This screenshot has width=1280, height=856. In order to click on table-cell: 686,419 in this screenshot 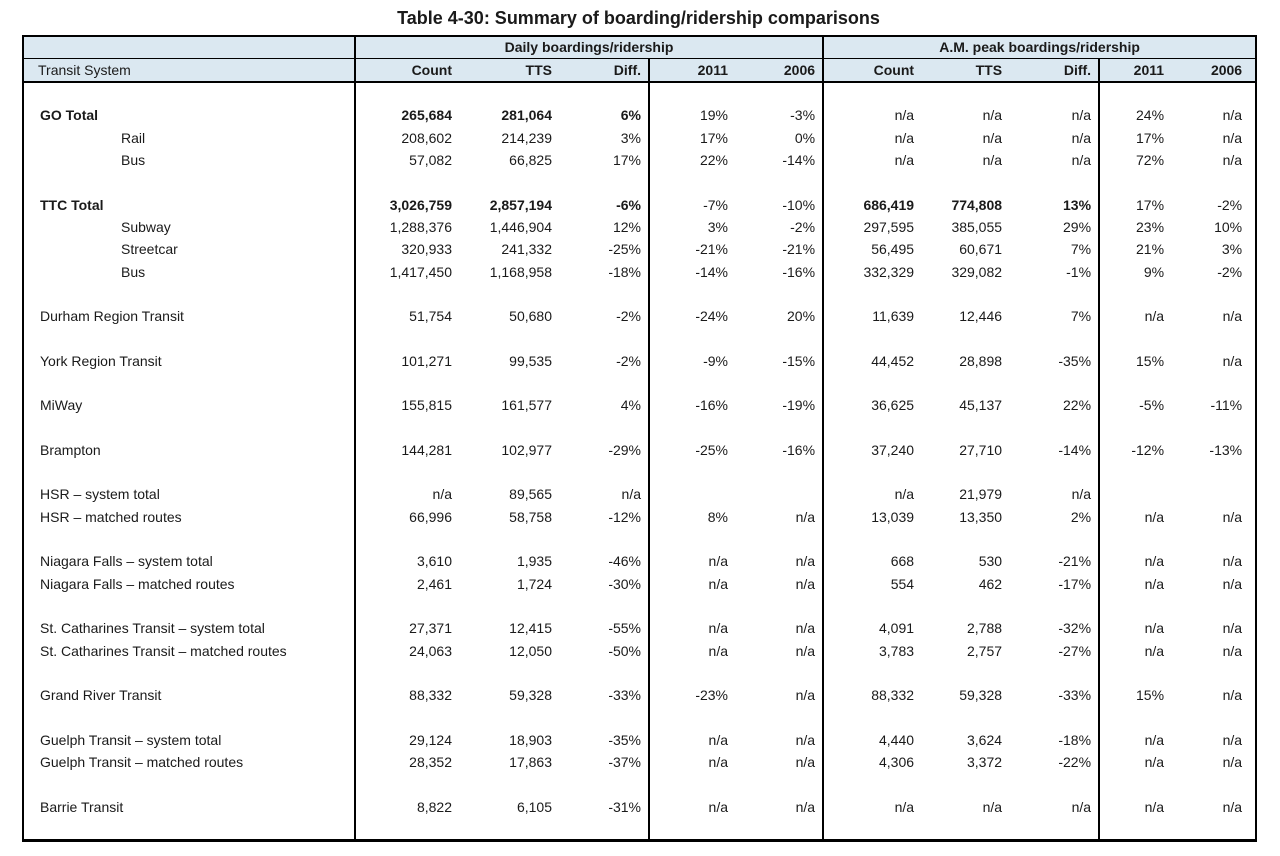, I will do `click(889, 204)`.